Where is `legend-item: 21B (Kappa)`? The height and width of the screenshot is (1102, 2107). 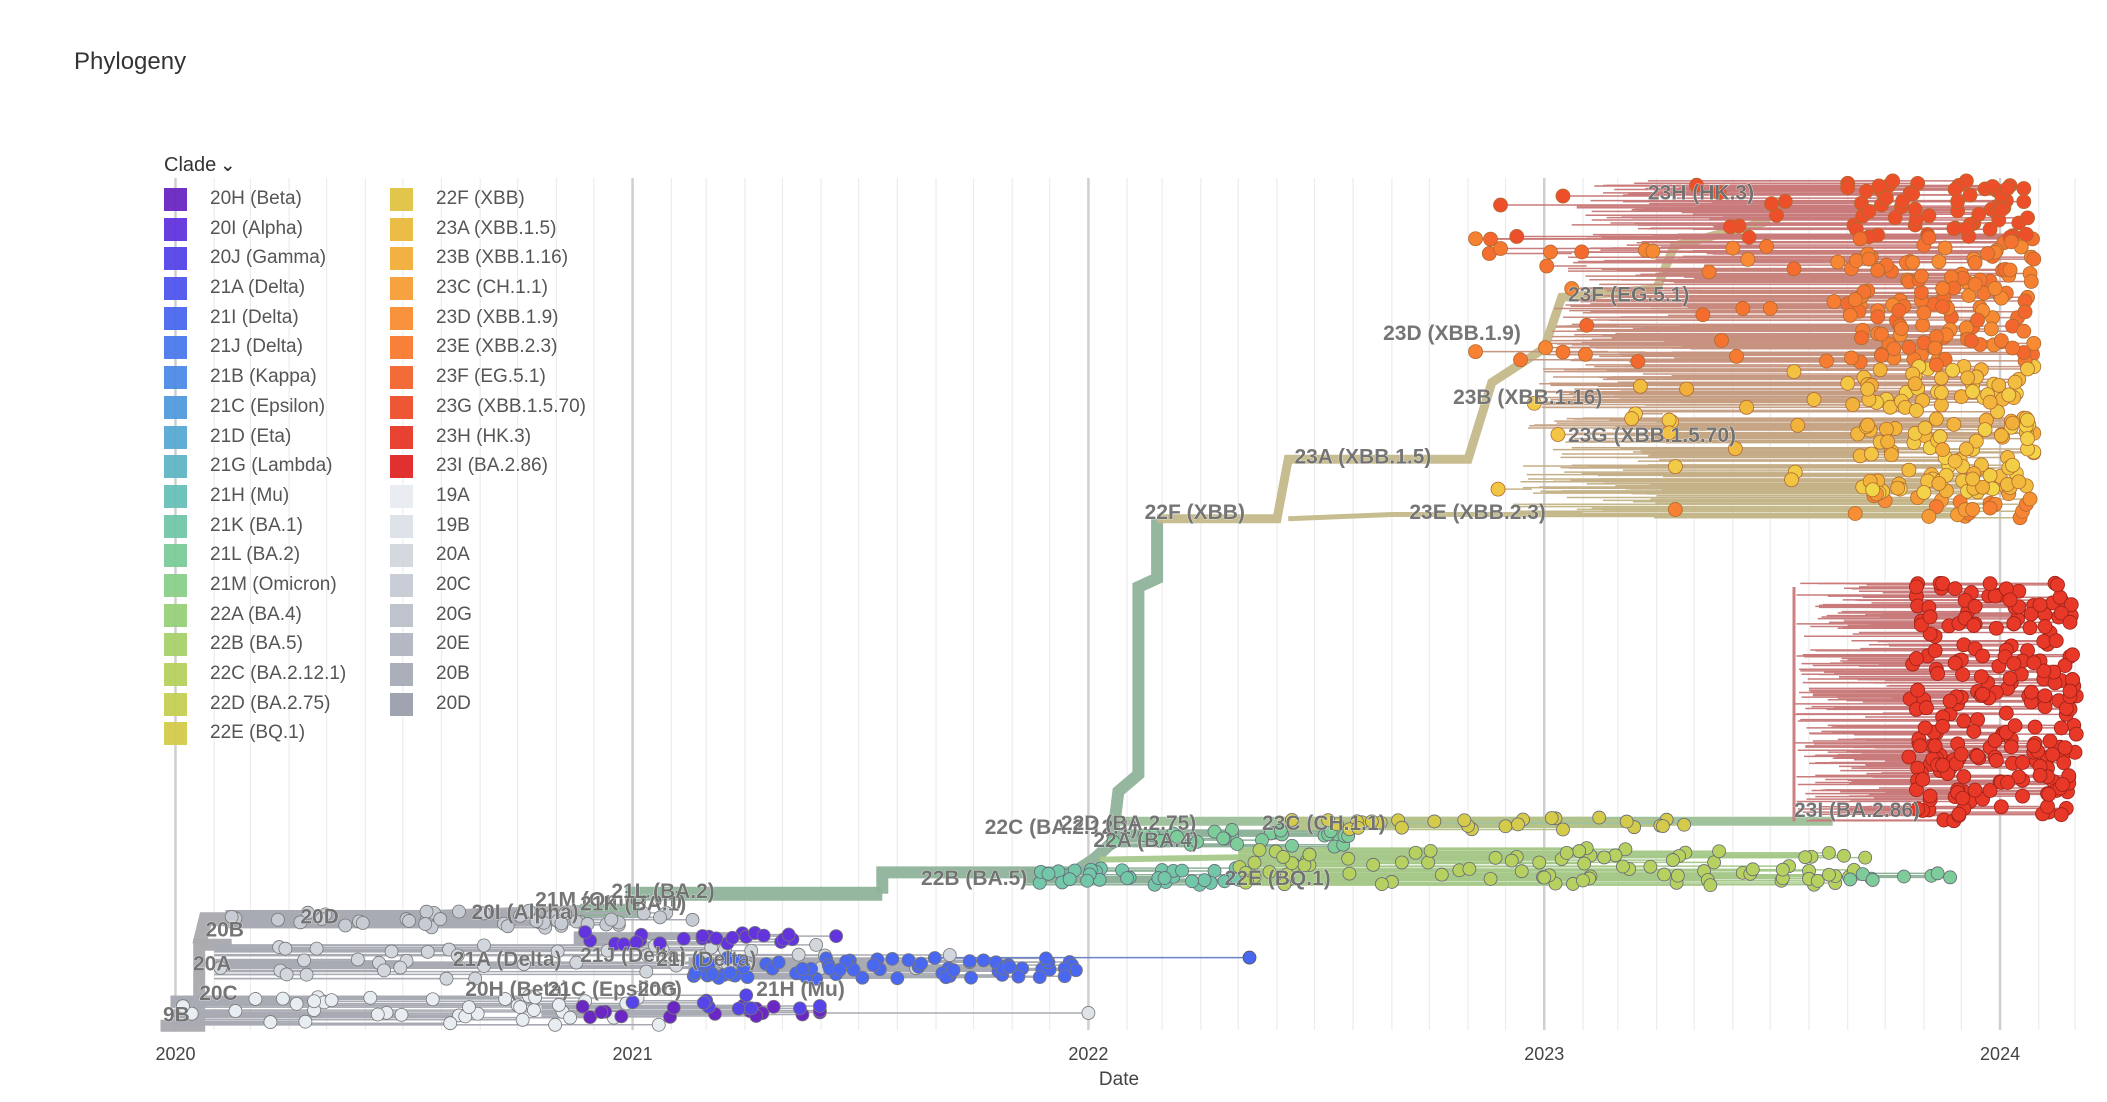
legend-item: 21B (Kappa) is located at coordinates (274, 379).